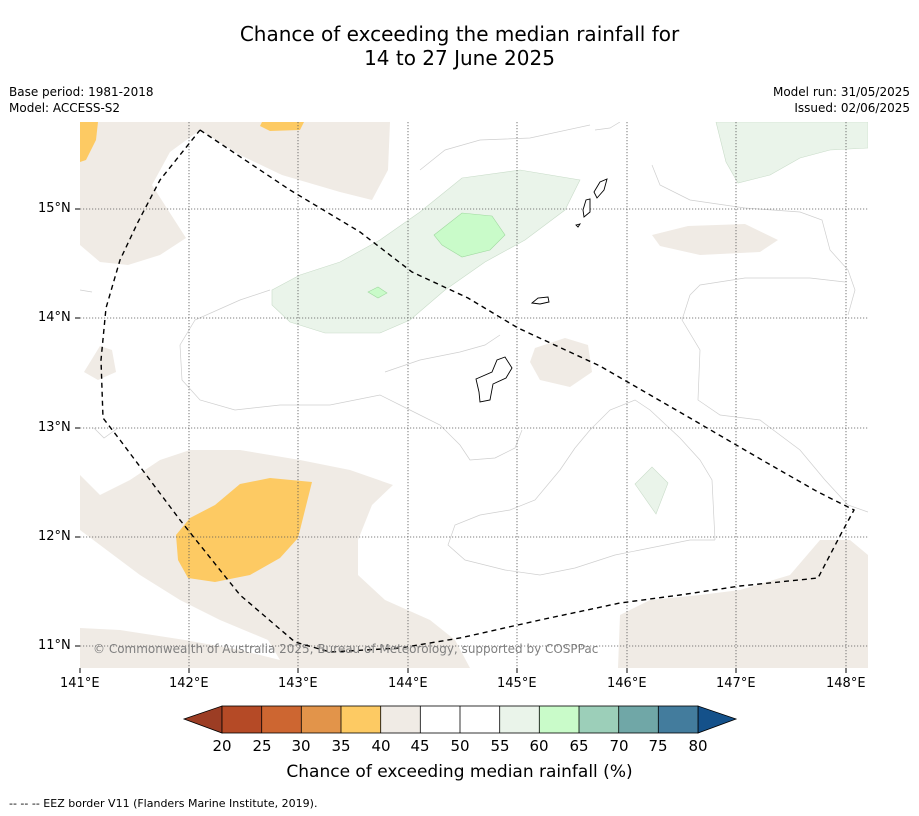 This screenshot has width=919, height=816. What do you see at coordinates (698, 746) in the screenshot?
I see `colorbar-tick-80: 80` at bounding box center [698, 746].